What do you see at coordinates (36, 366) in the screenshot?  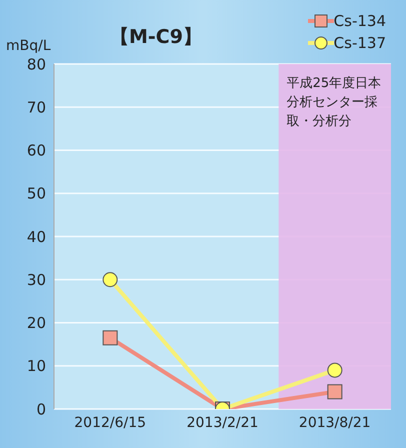 I see `y-tick-label: 10` at bounding box center [36, 366].